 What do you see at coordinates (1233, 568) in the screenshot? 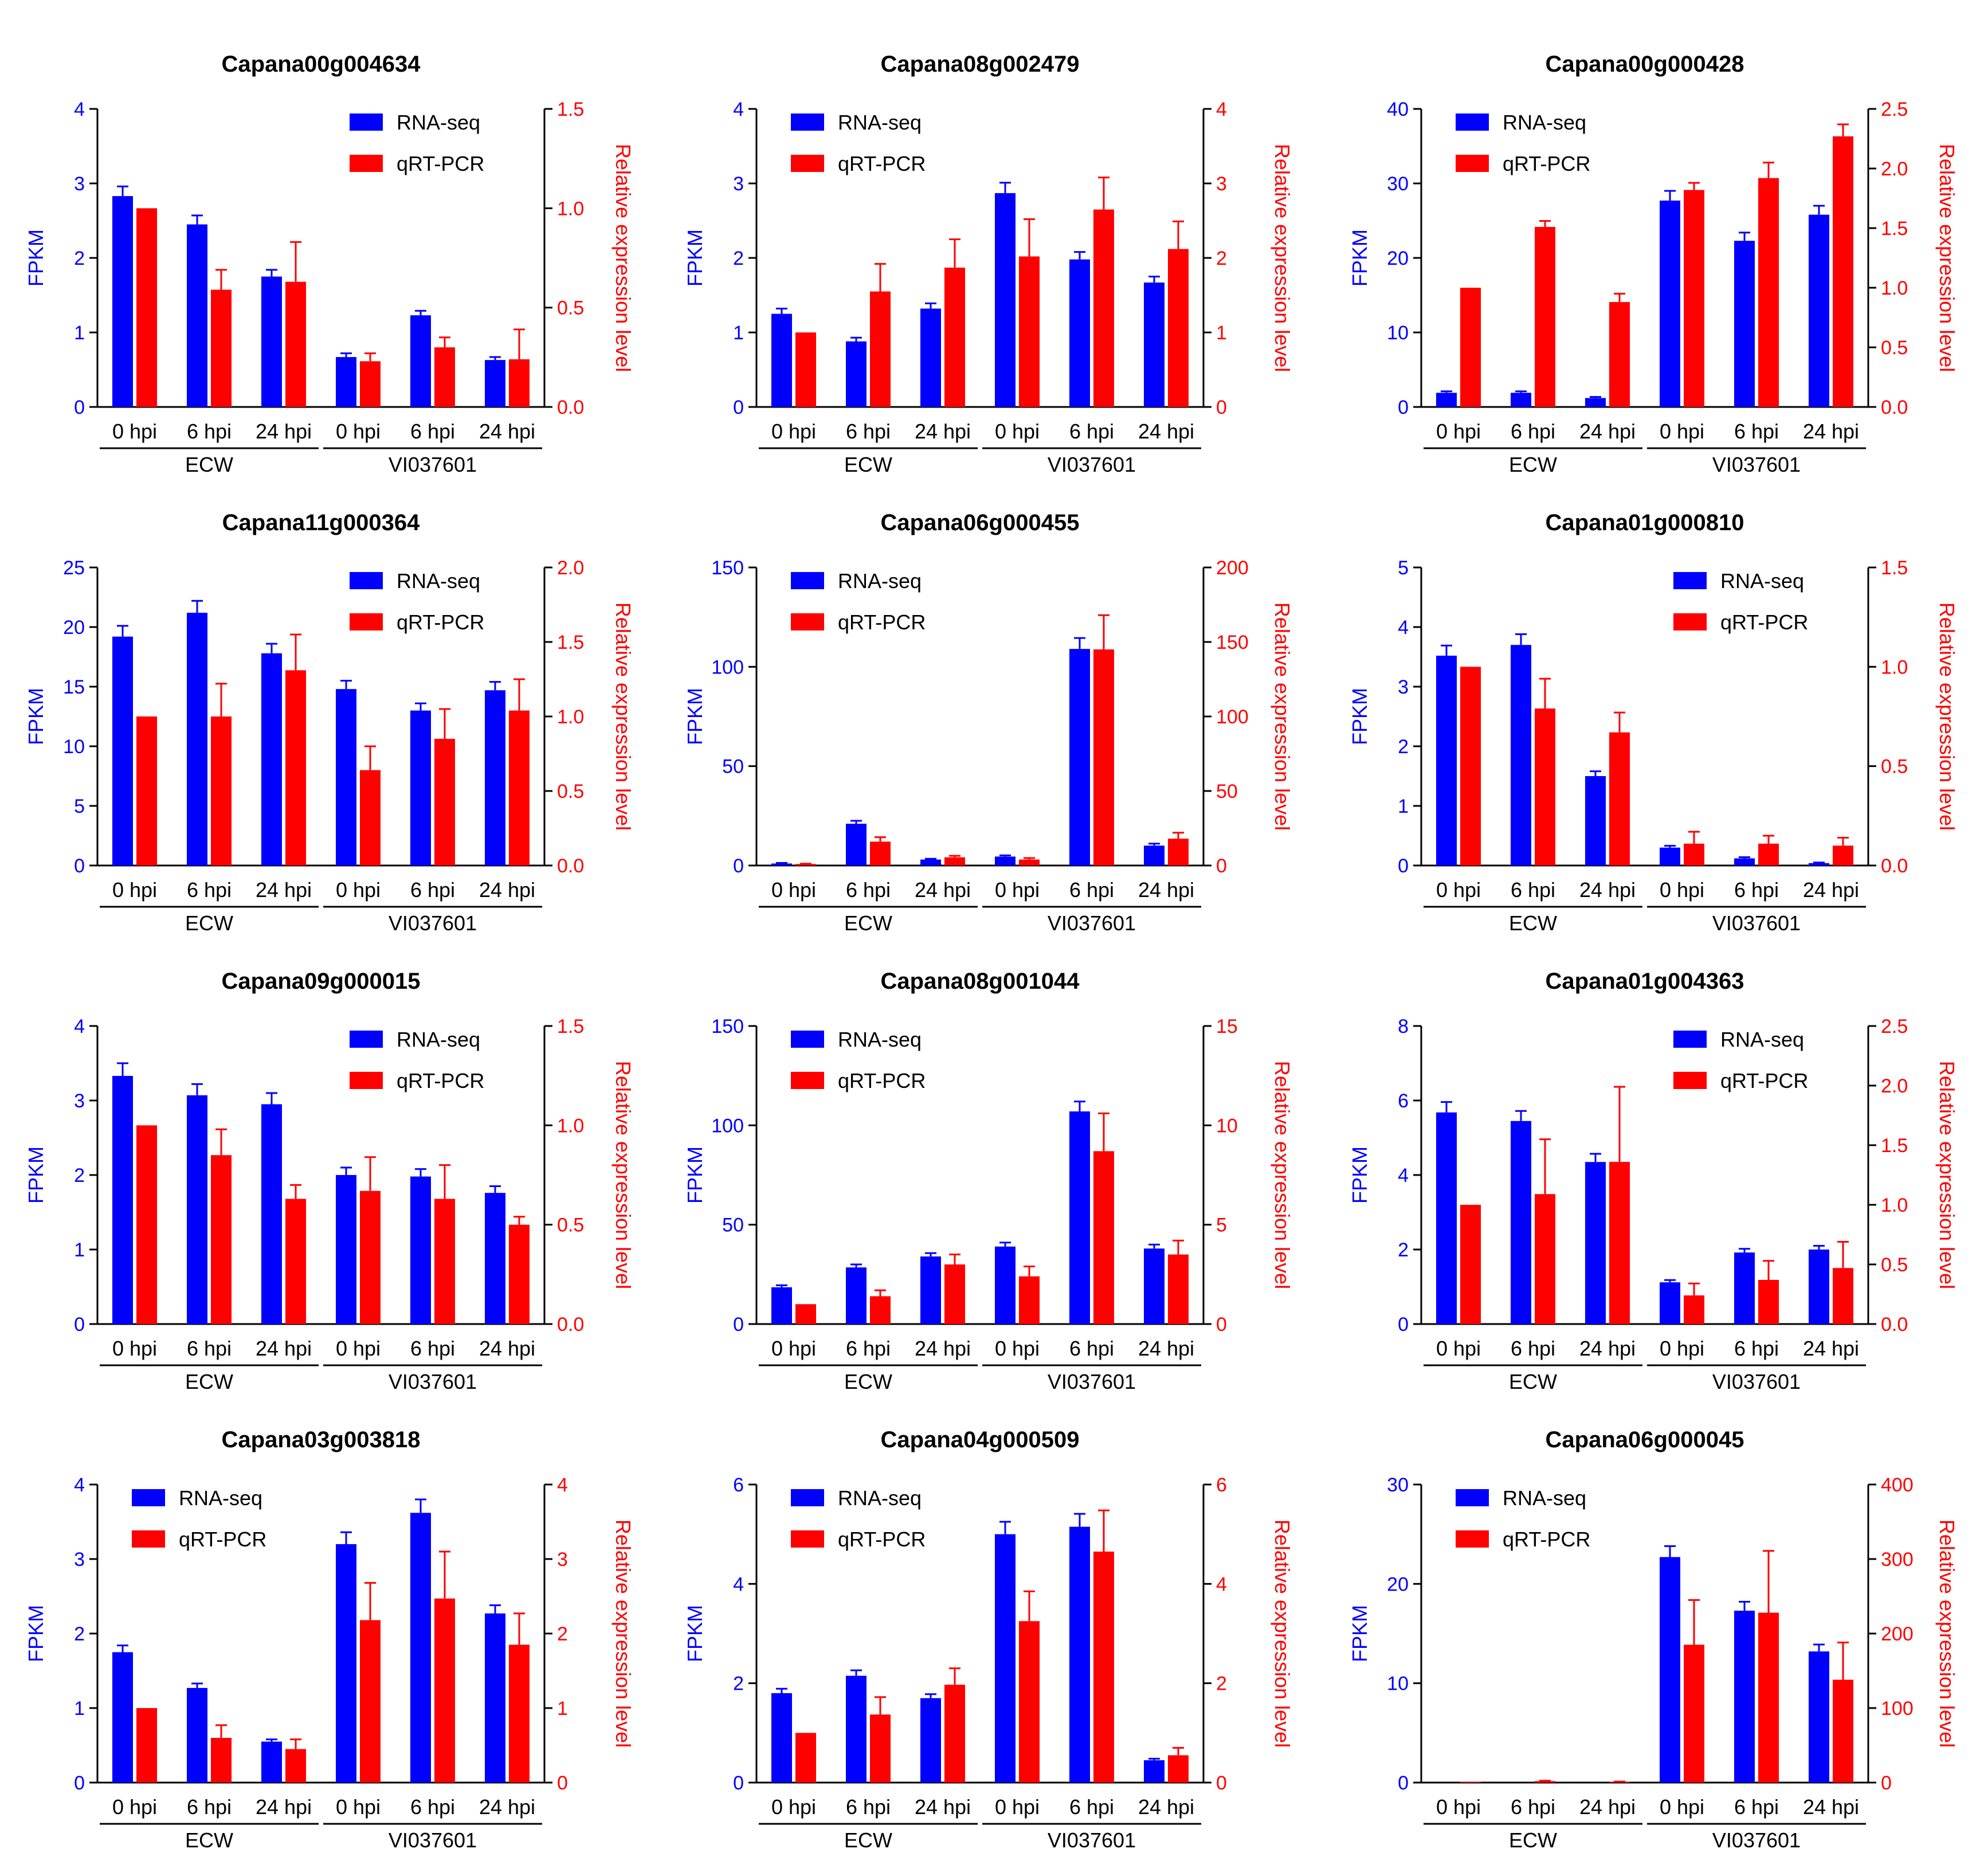
I see `right-tick-label: 200` at bounding box center [1233, 568].